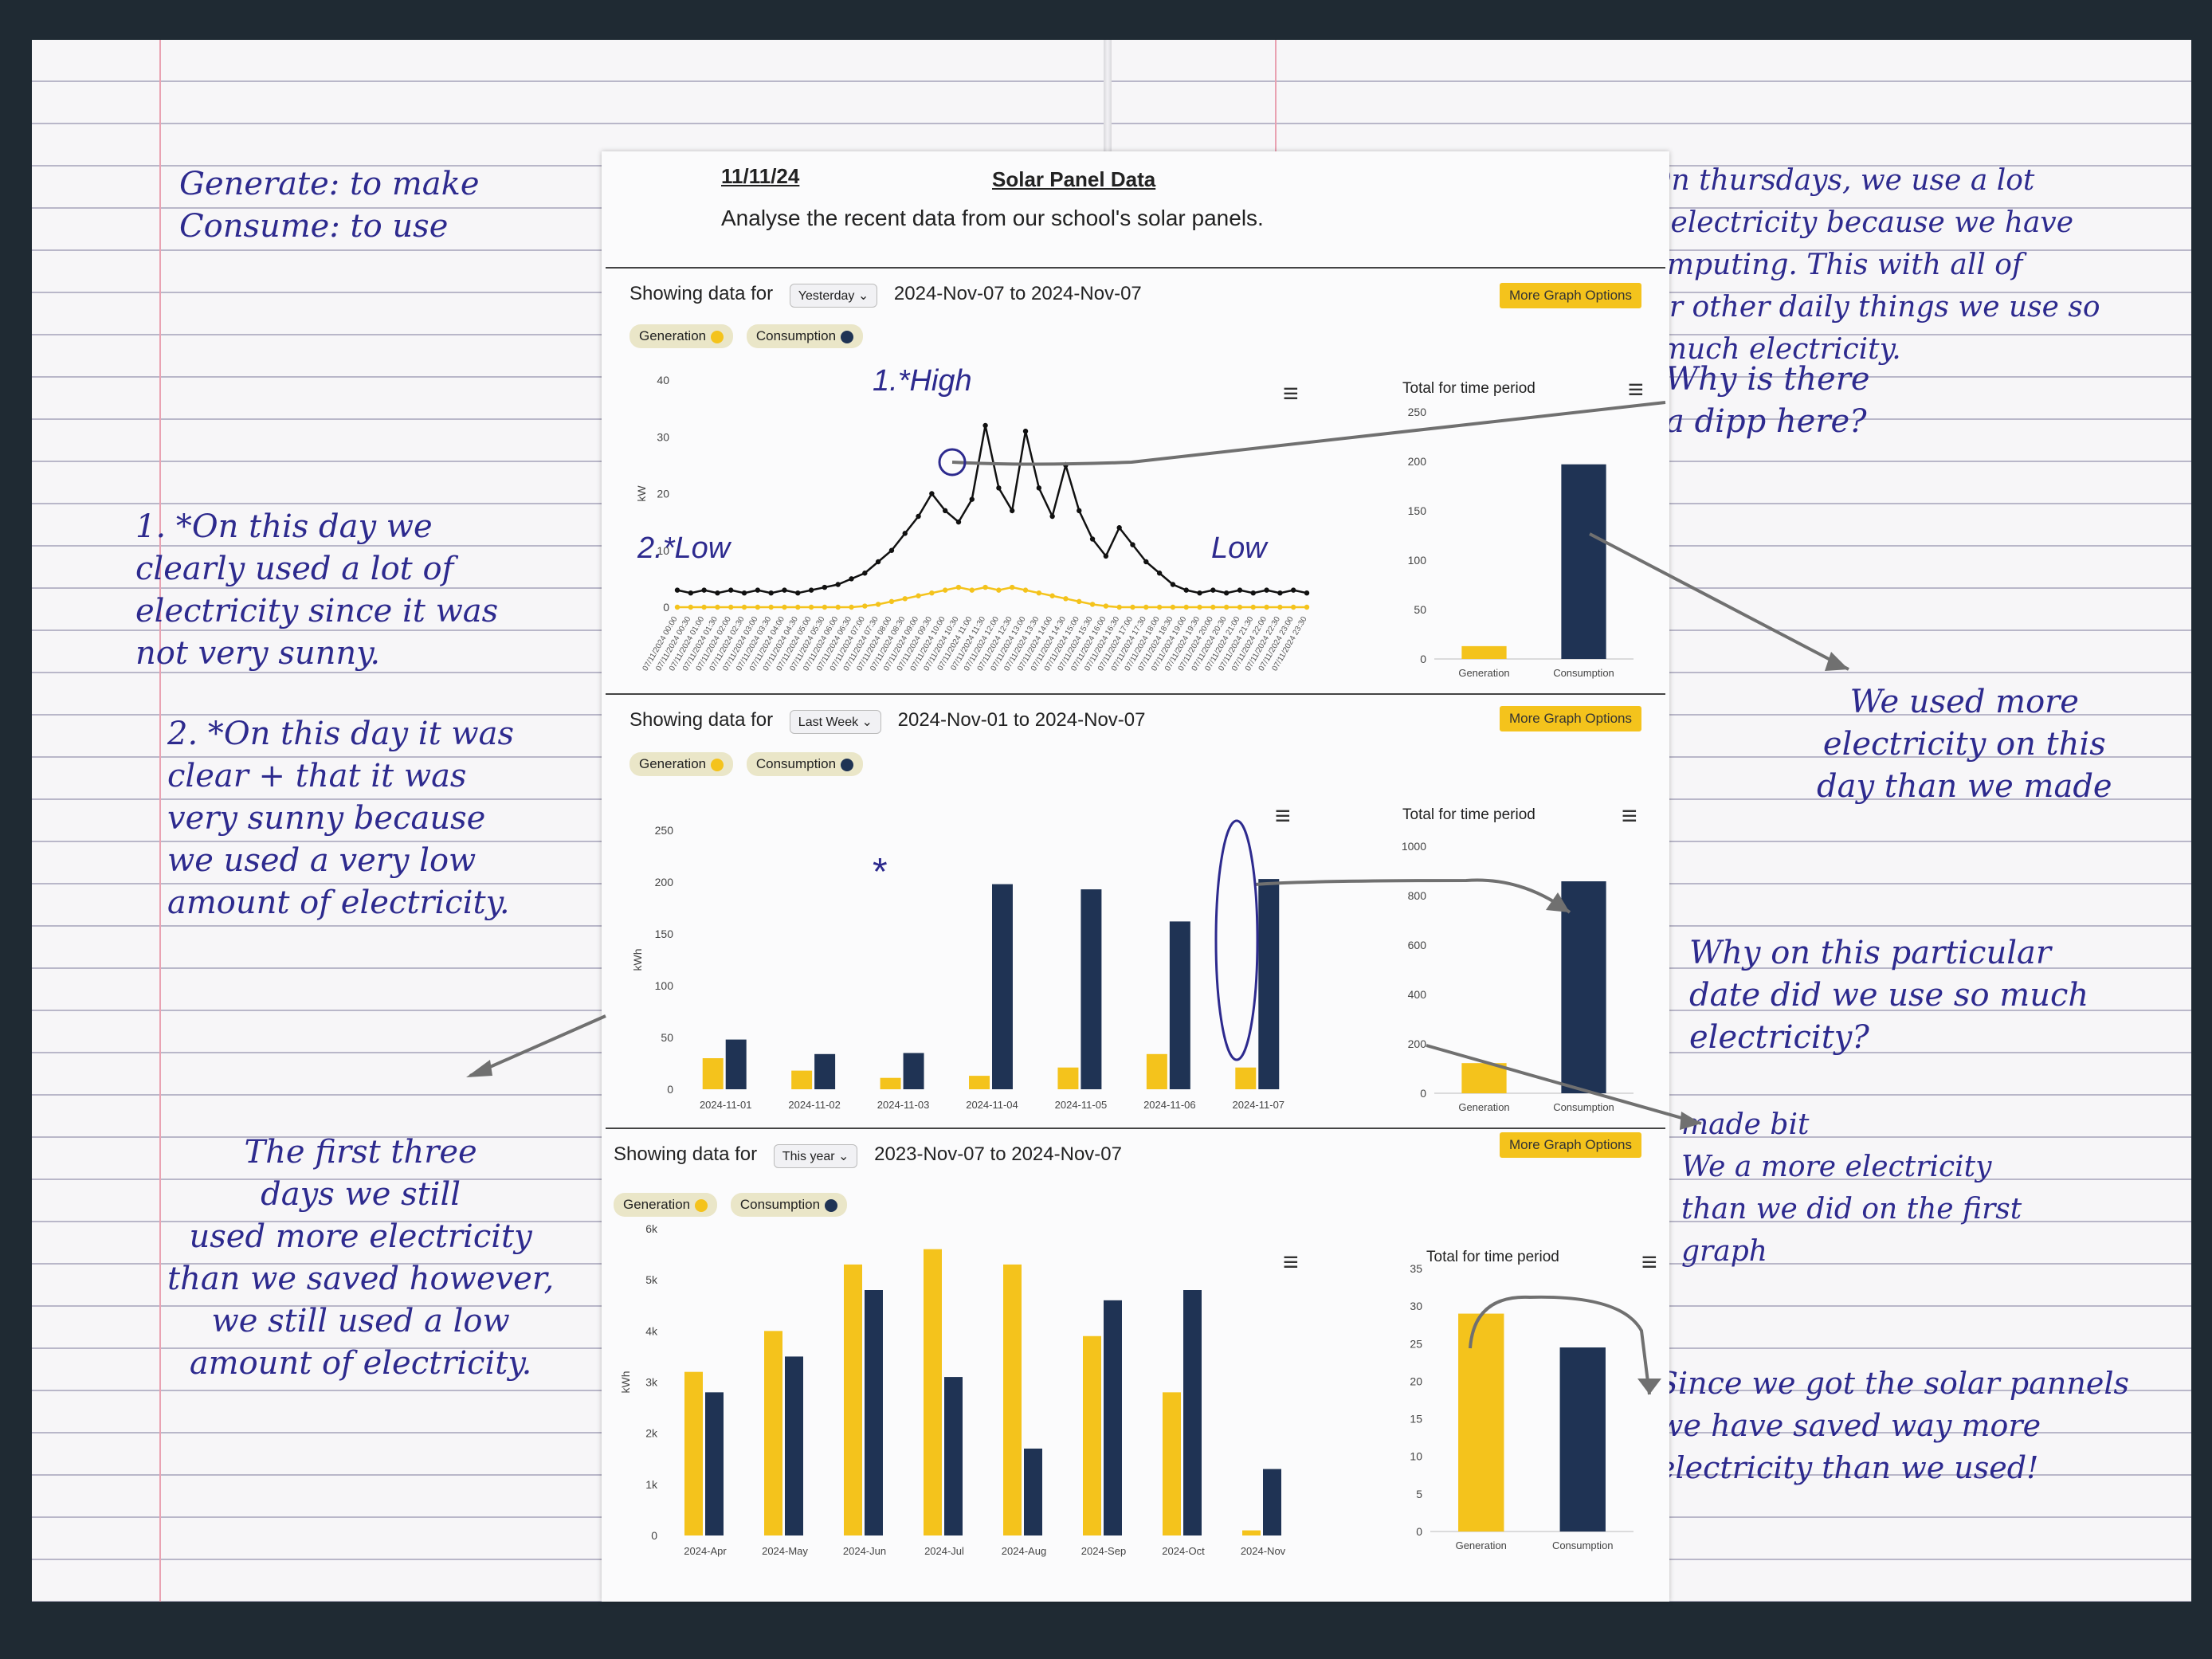  Describe the element at coordinates (705, 1551) in the screenshot. I see `x-tick-label: 2024-Apr` at that location.